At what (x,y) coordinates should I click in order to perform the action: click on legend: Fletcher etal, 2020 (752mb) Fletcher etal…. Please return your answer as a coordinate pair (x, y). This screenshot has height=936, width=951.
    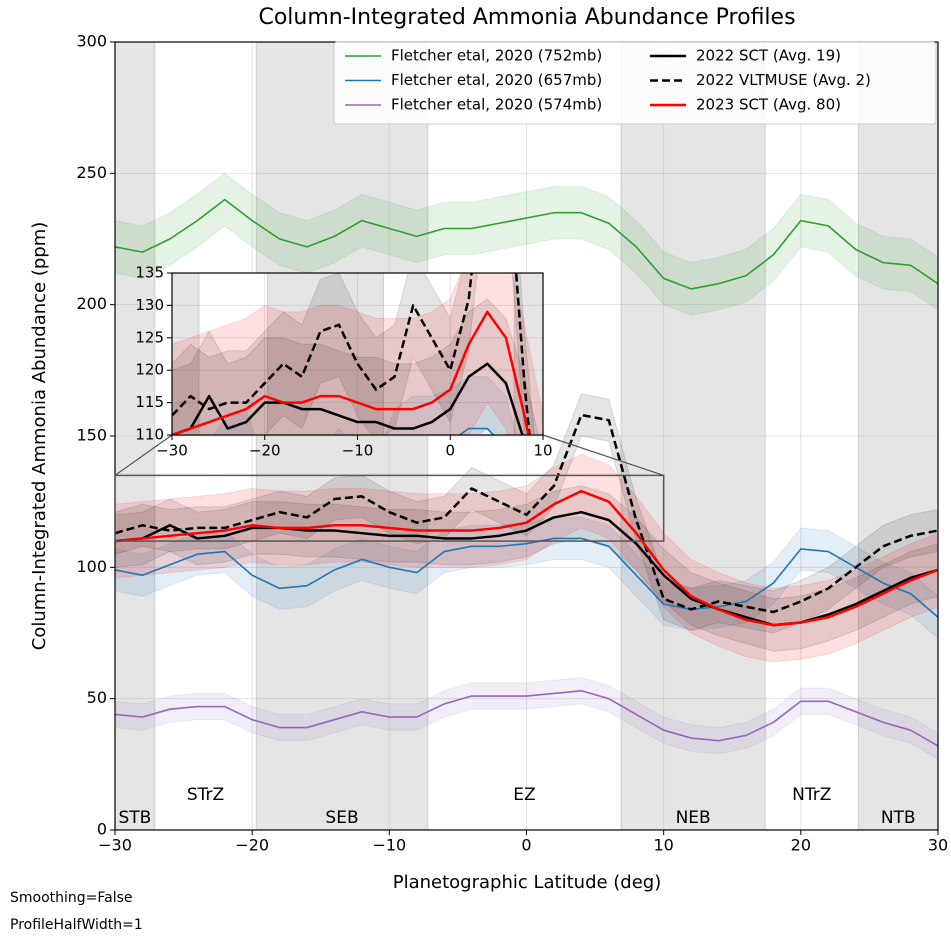
    Looking at the image, I should click on (635, 83).